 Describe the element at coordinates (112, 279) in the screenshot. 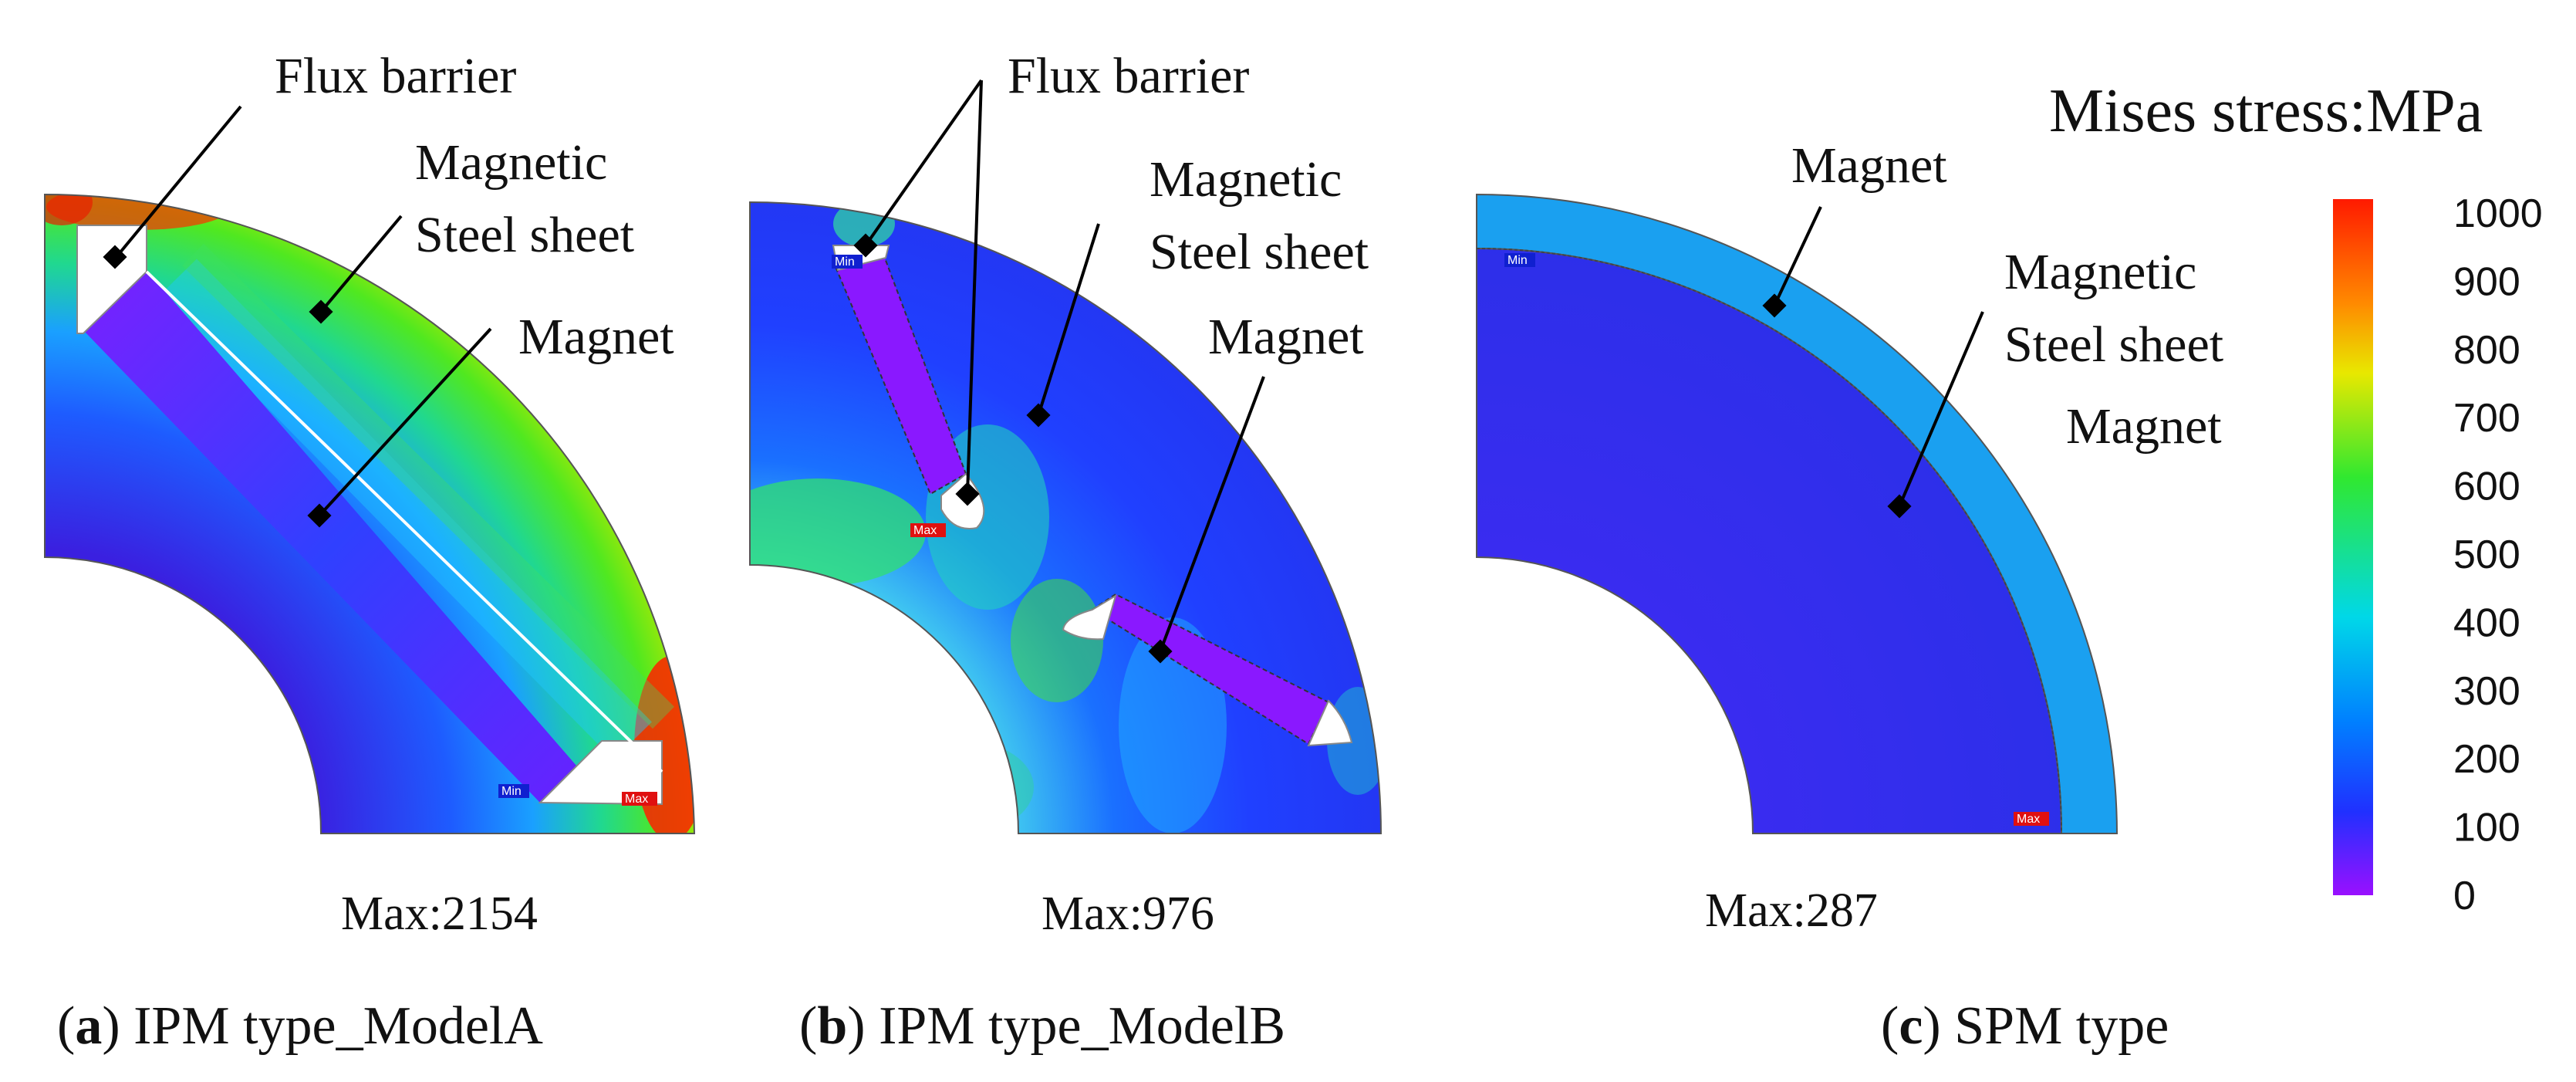

I see `flux-barrier-a-top` at that location.